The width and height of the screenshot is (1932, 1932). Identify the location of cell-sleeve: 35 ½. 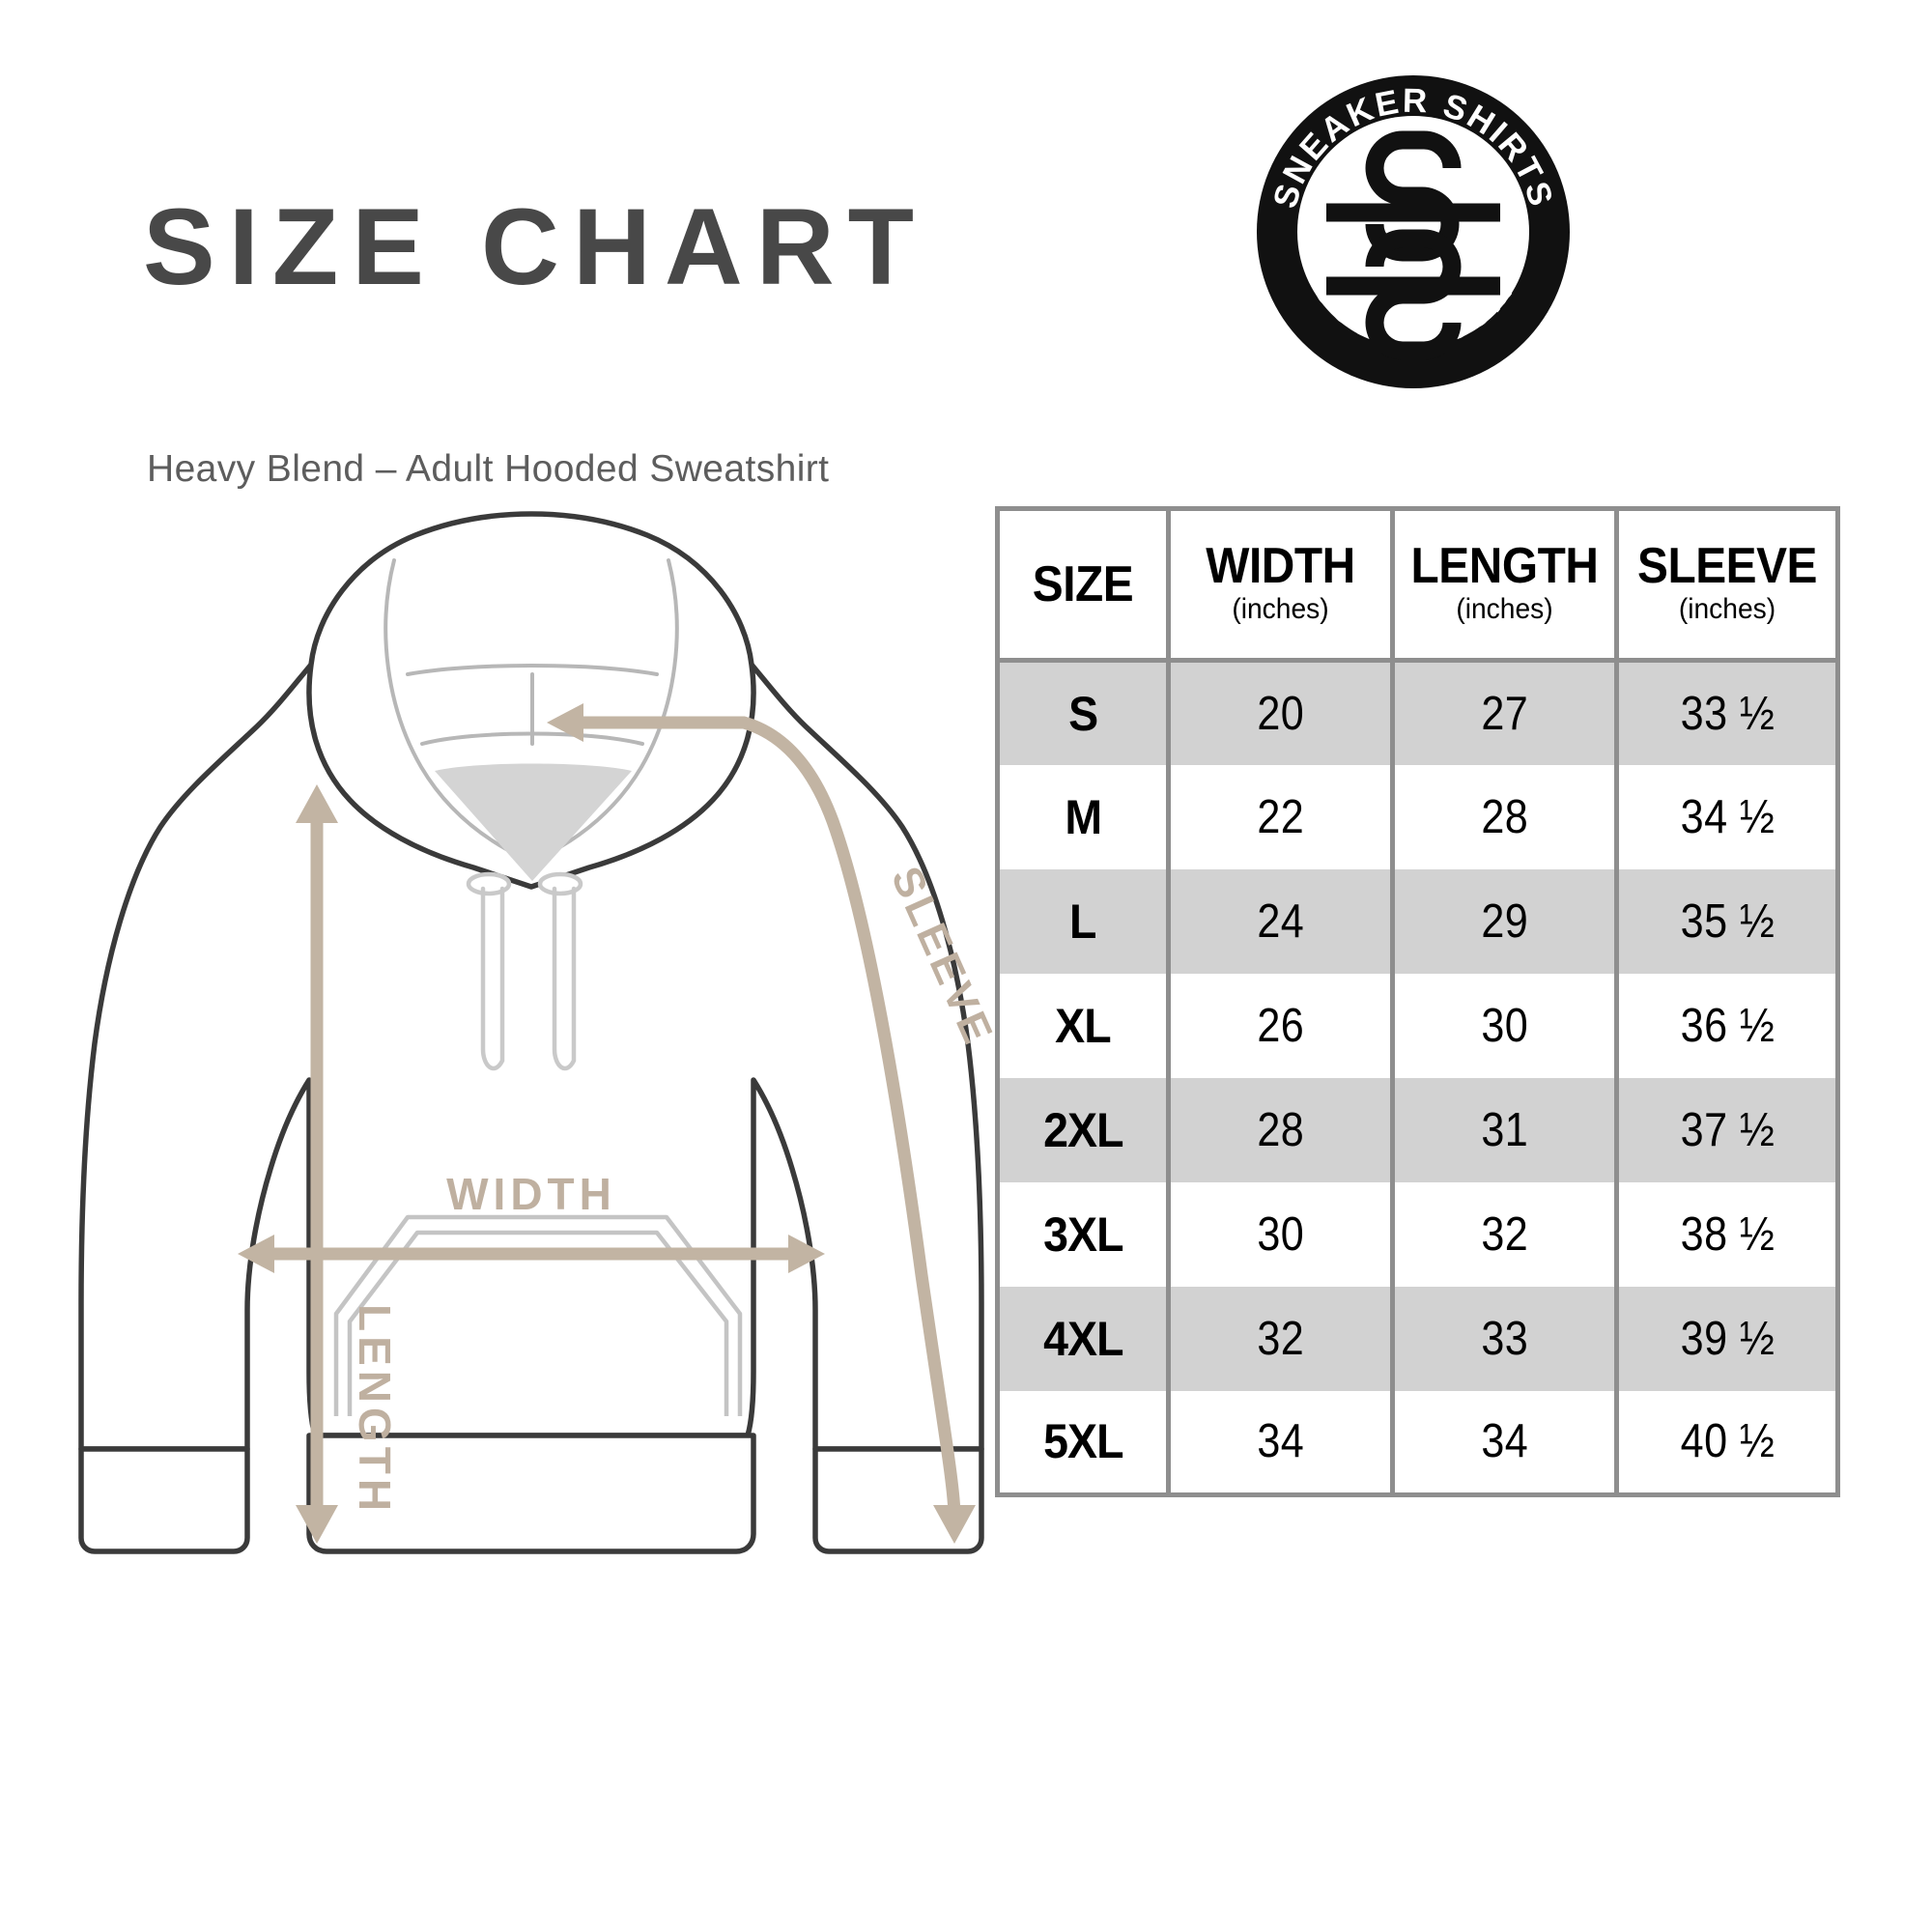
(1727, 921).